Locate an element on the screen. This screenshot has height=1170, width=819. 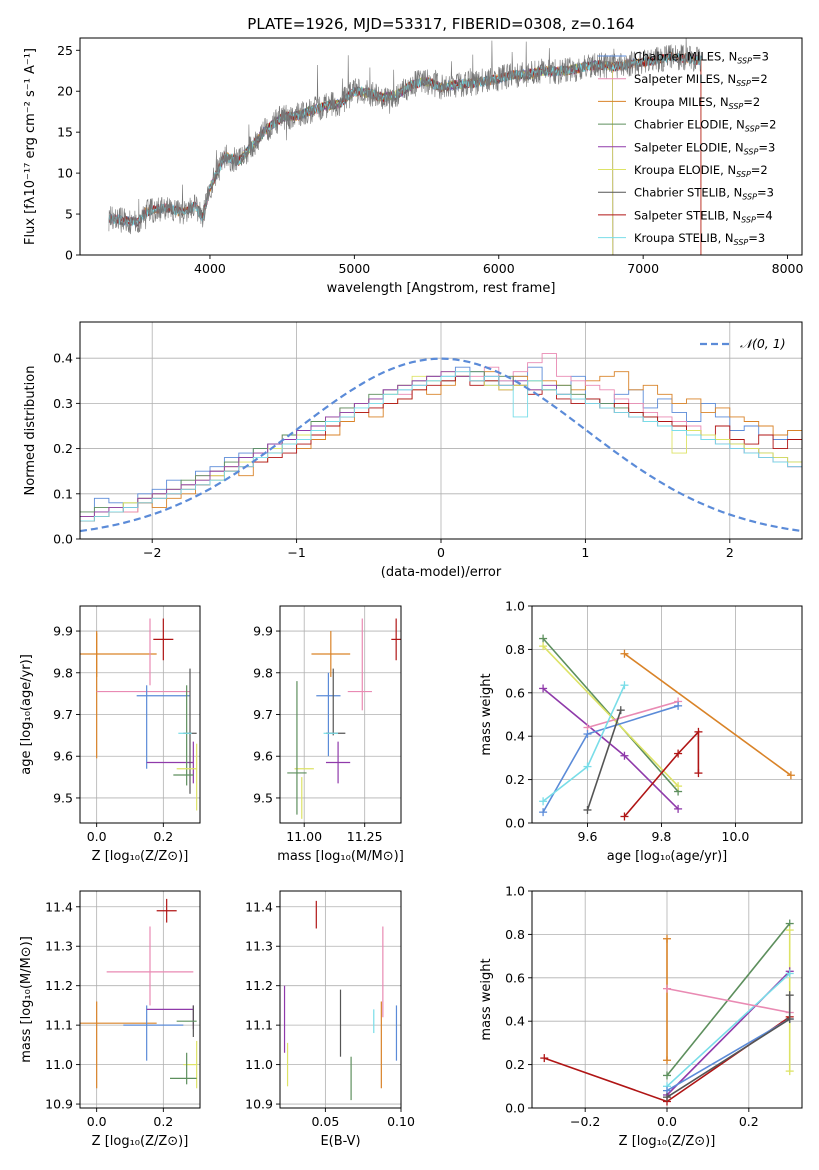
mass_vs_EBV-frame is located at coordinates (340, 999).